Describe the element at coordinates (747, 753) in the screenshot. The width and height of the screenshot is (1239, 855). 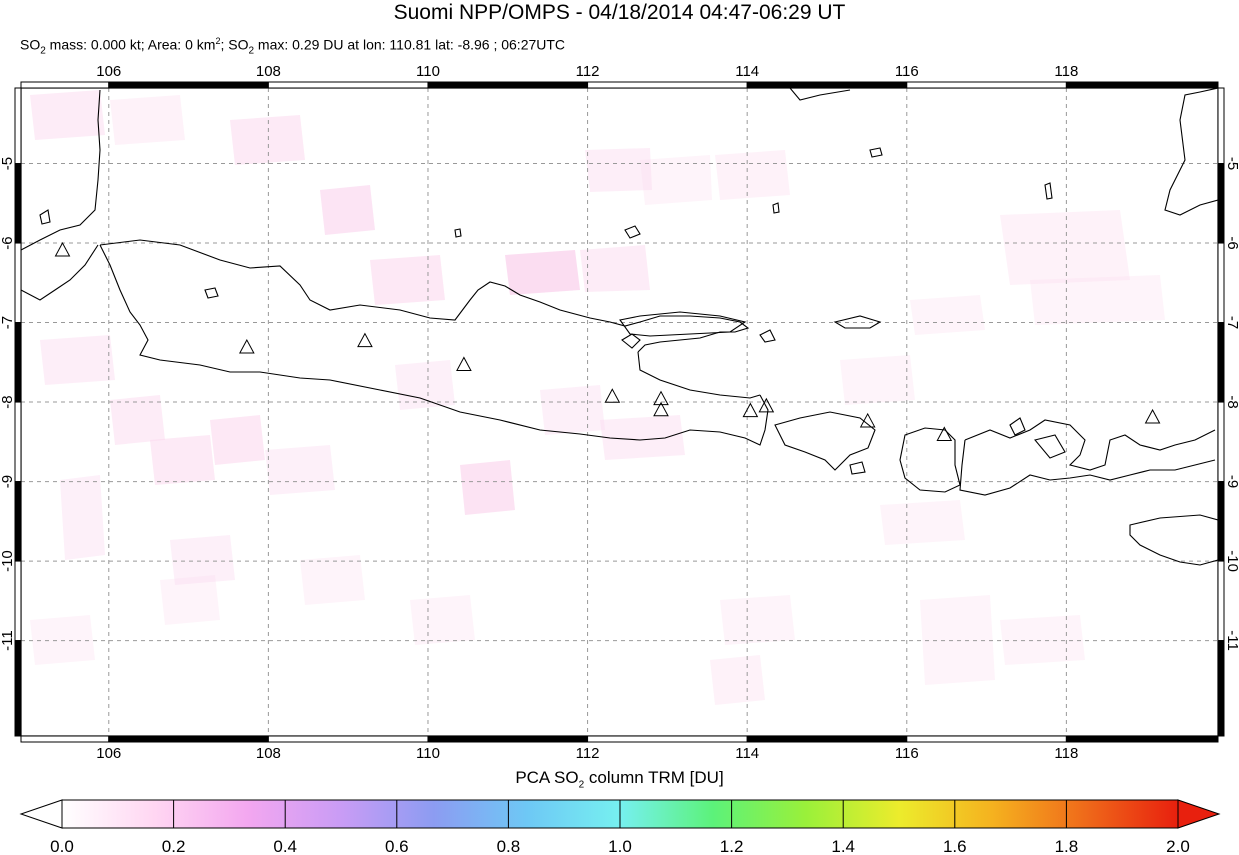
I see `lon-label-bottom: 114` at that location.